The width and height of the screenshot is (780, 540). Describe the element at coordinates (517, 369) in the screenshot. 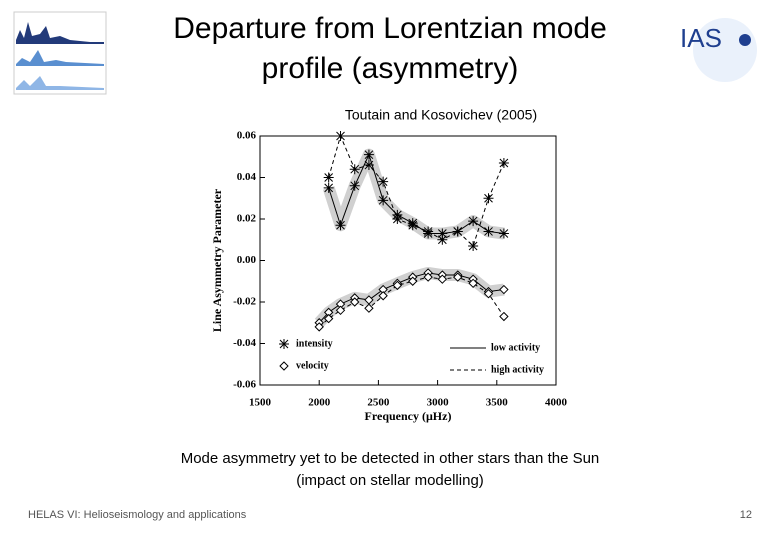

I see `legend-label: high activity` at that location.